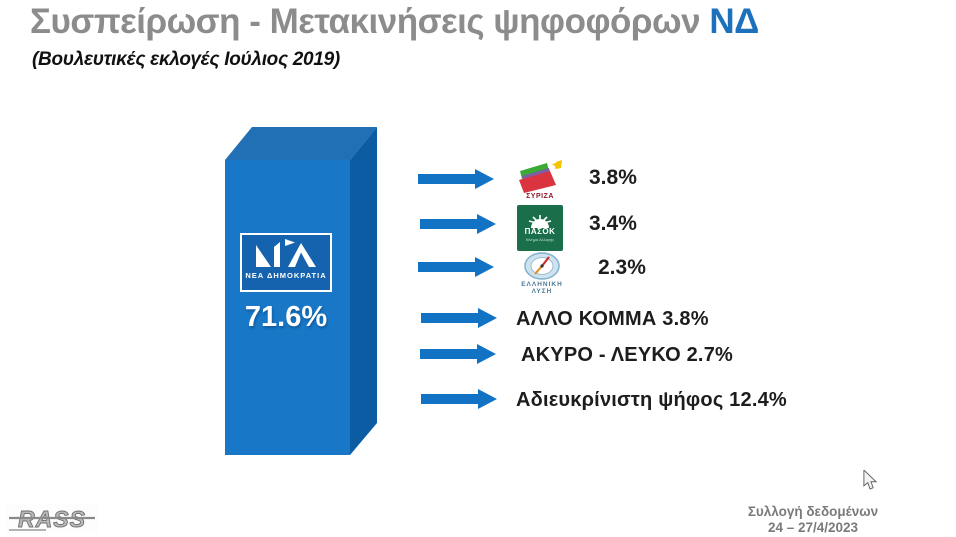 This screenshot has height=537, width=956. I want to click on page-title-main: Συσπείρωση - Μετακινήσεις ψηφοφόρων, so click(370, 21).